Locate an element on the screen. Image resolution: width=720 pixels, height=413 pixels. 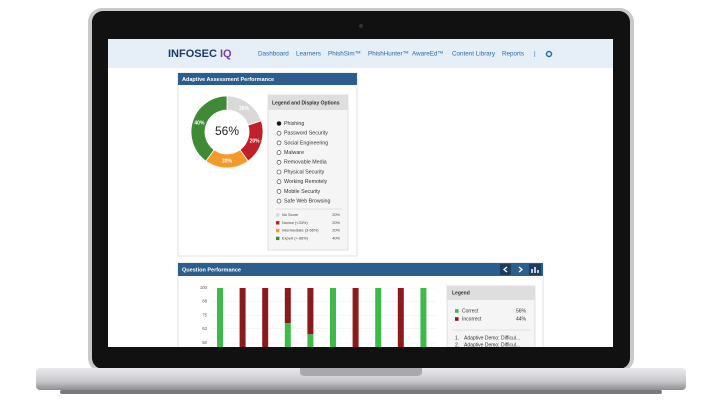
nav-item: Content Library is located at coordinates (474, 54).